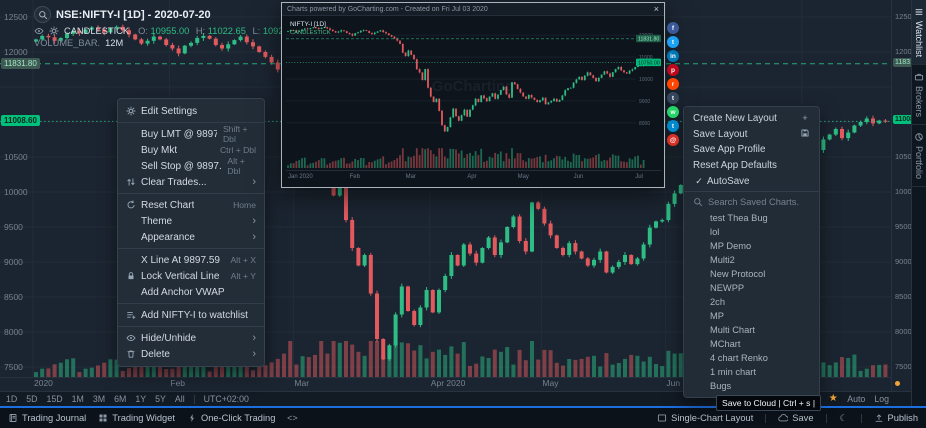 Image resolution: width=926 pixels, height=428 pixels. Describe the element at coordinates (673, 70) in the screenshot. I see `share-pinterest-button: p` at that location.